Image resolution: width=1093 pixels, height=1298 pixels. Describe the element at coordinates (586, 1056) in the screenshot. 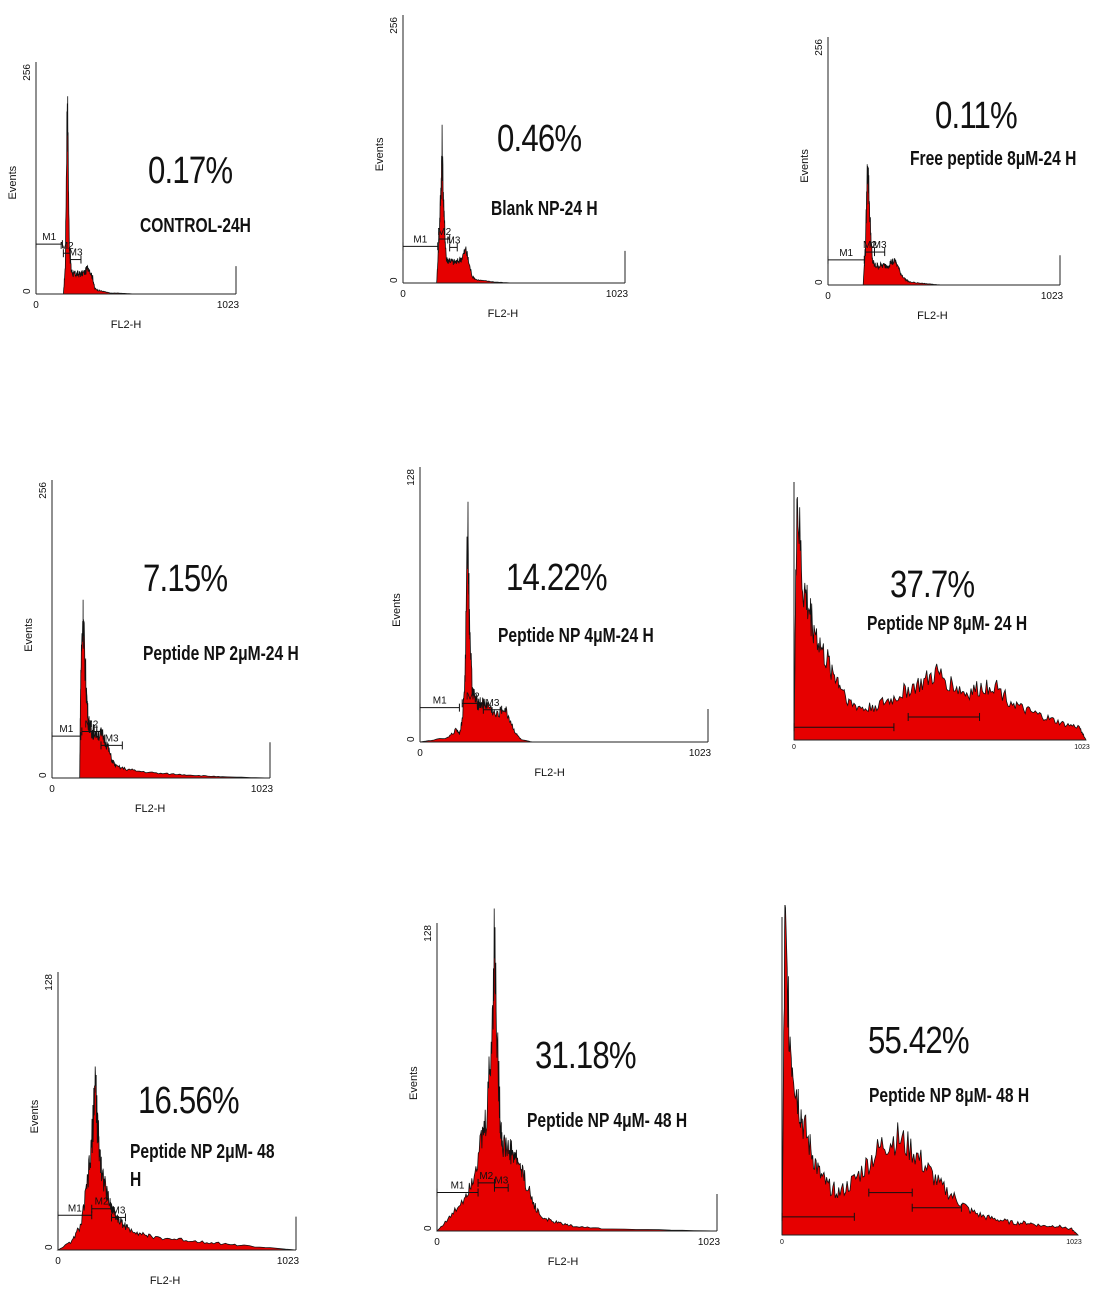

I see `apoptosis-percentage: 31.18%` at that location.